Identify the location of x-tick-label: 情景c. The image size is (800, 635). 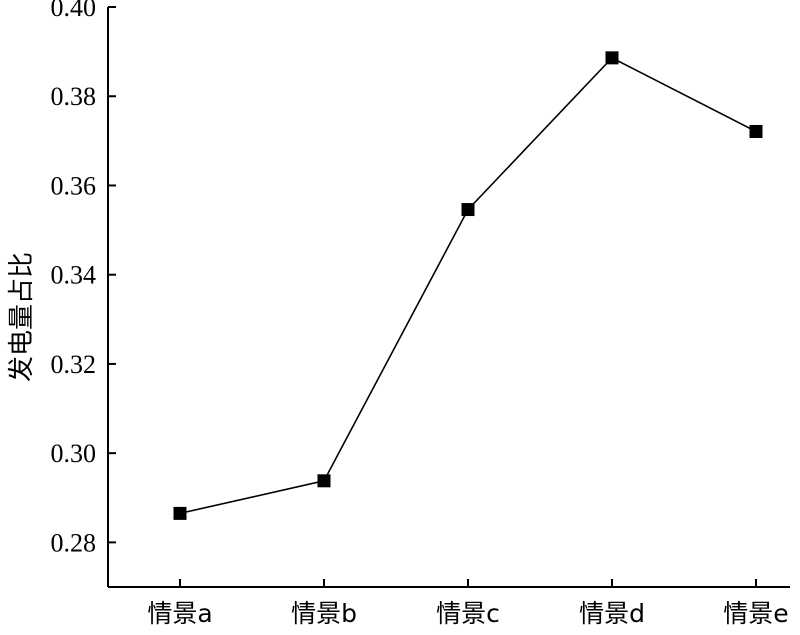
(468, 613).